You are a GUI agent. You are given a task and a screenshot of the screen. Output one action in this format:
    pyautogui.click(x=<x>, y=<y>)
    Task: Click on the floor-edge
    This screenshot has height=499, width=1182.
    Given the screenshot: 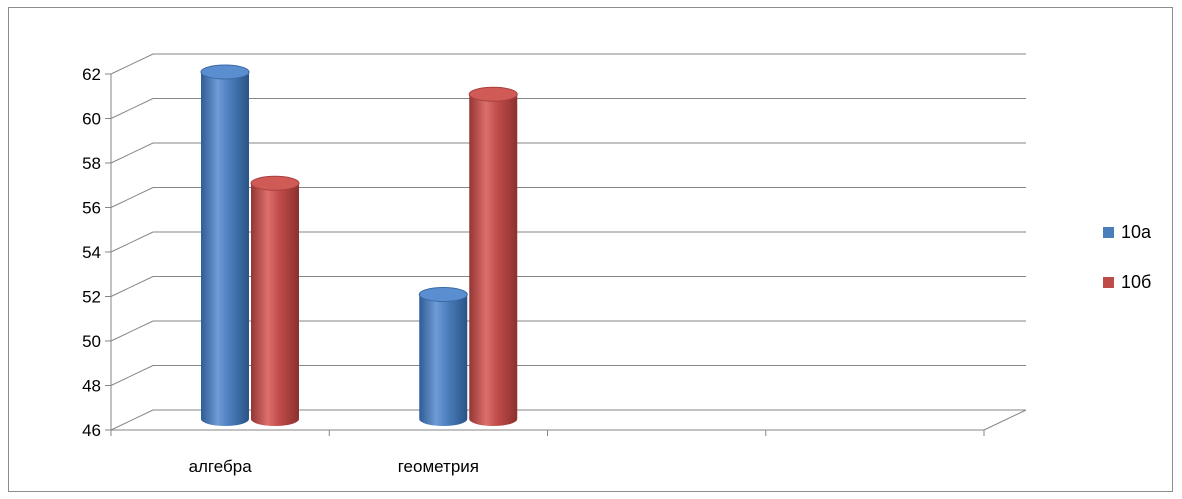 What is the action you would take?
    pyautogui.click(x=1005, y=420)
    